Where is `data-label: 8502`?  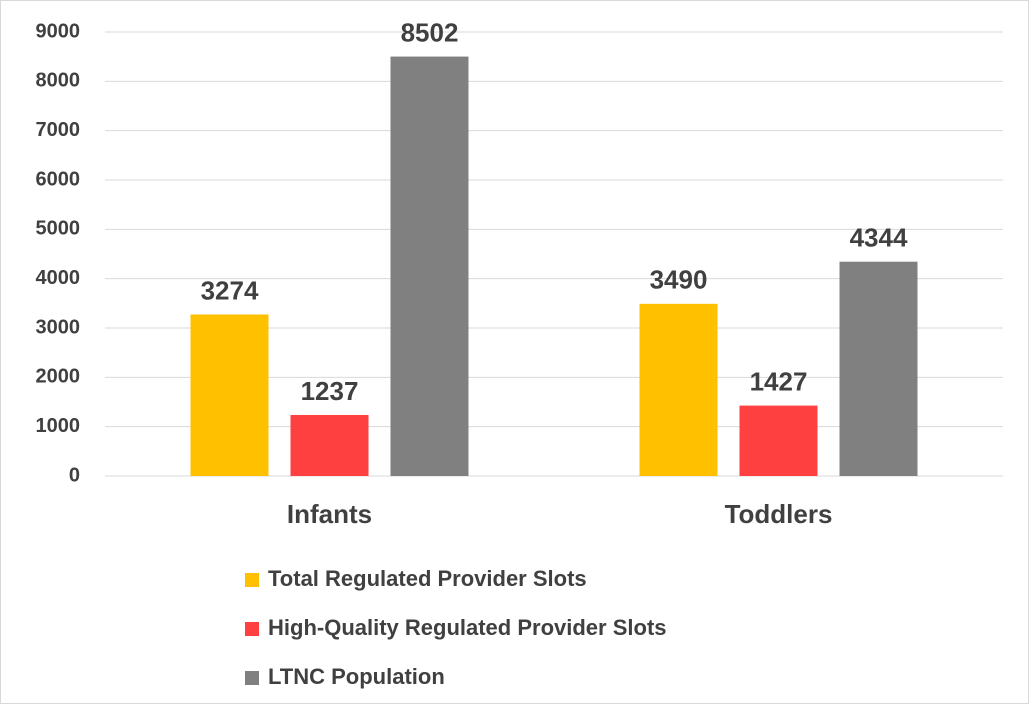 data-label: 8502 is located at coordinates (430, 32).